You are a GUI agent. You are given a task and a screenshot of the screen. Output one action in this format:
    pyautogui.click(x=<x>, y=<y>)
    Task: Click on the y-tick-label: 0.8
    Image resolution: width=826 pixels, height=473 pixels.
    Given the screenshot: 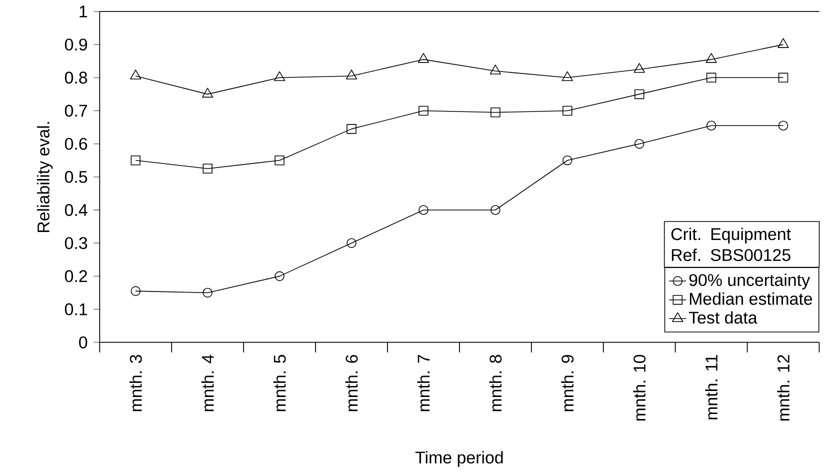 What is the action you would take?
    pyautogui.click(x=76, y=78)
    